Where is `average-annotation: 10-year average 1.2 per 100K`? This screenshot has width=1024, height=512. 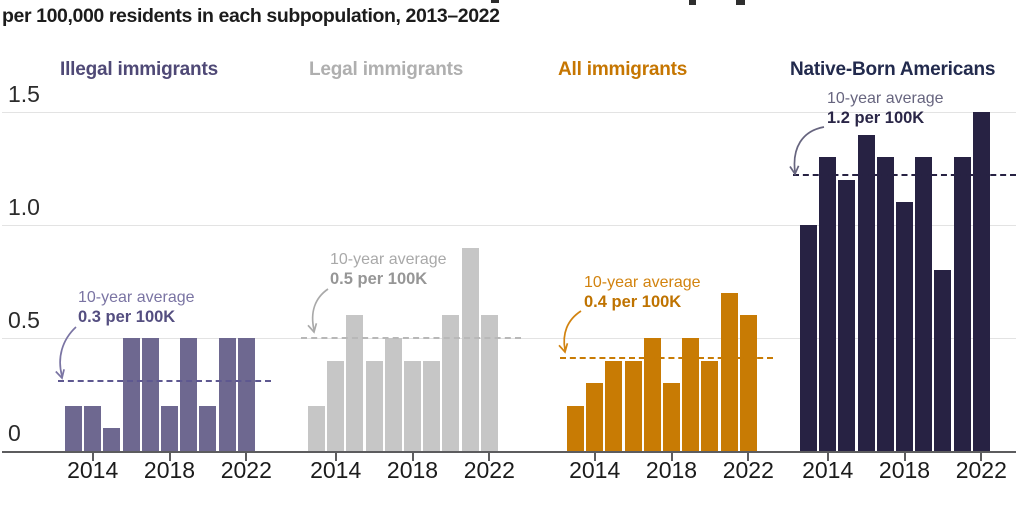 average-annotation: 10-year average 1.2 per 100K is located at coordinates (885, 109).